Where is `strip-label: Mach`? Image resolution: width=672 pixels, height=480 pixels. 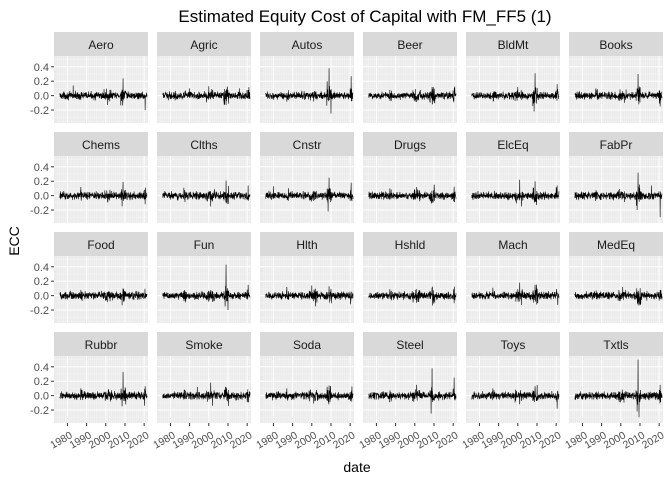 strip-label: Mach is located at coordinates (512, 245).